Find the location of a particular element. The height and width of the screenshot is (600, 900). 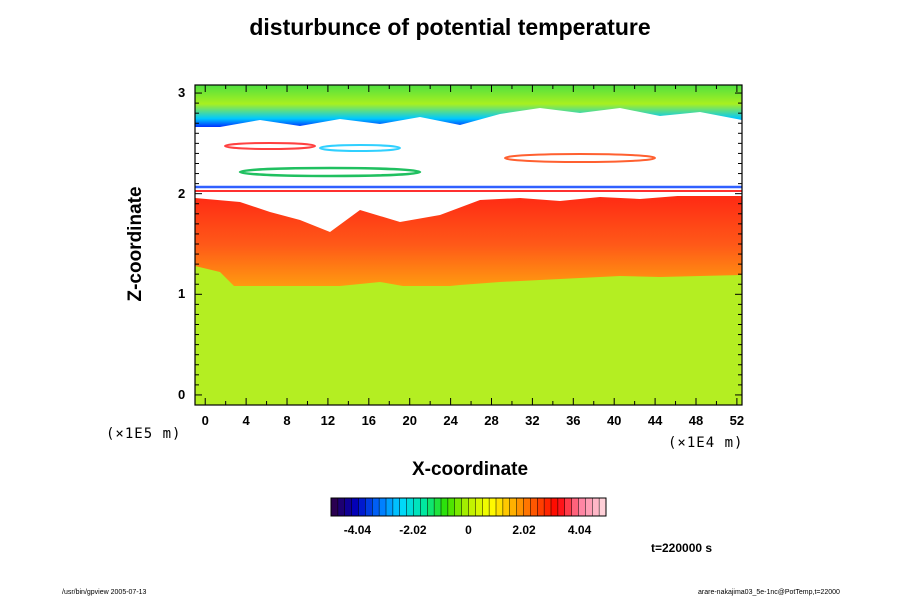

colorbar-frame is located at coordinates (468, 507).